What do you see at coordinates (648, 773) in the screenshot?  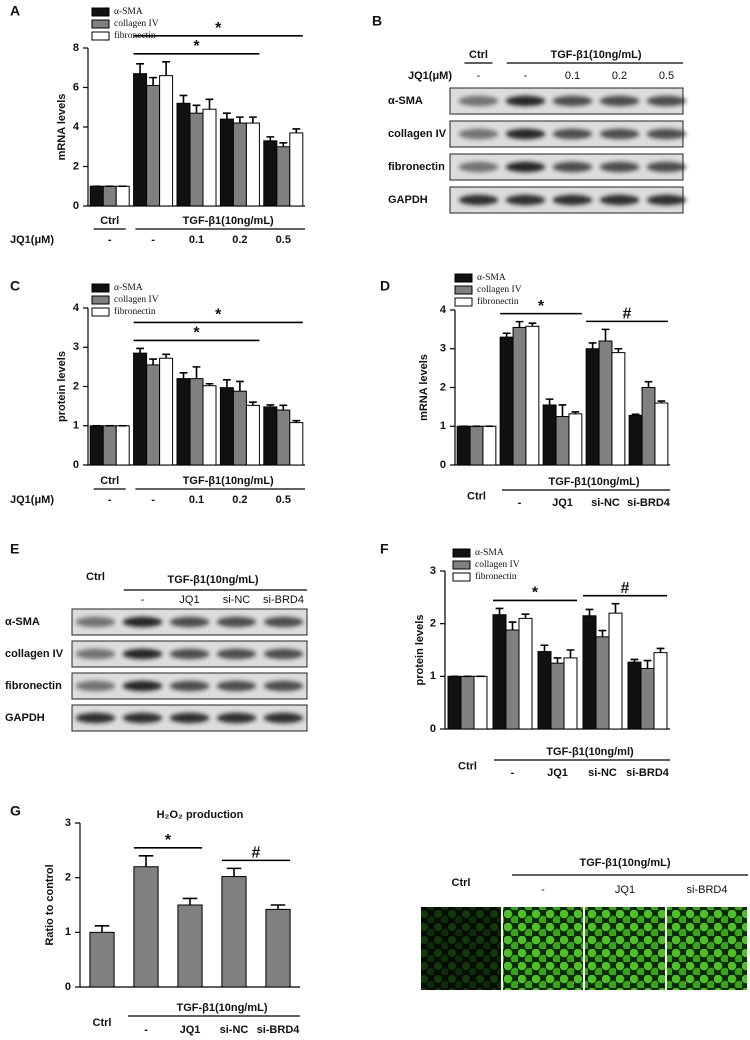 I see `x-tick-label: si-BRD4` at bounding box center [648, 773].